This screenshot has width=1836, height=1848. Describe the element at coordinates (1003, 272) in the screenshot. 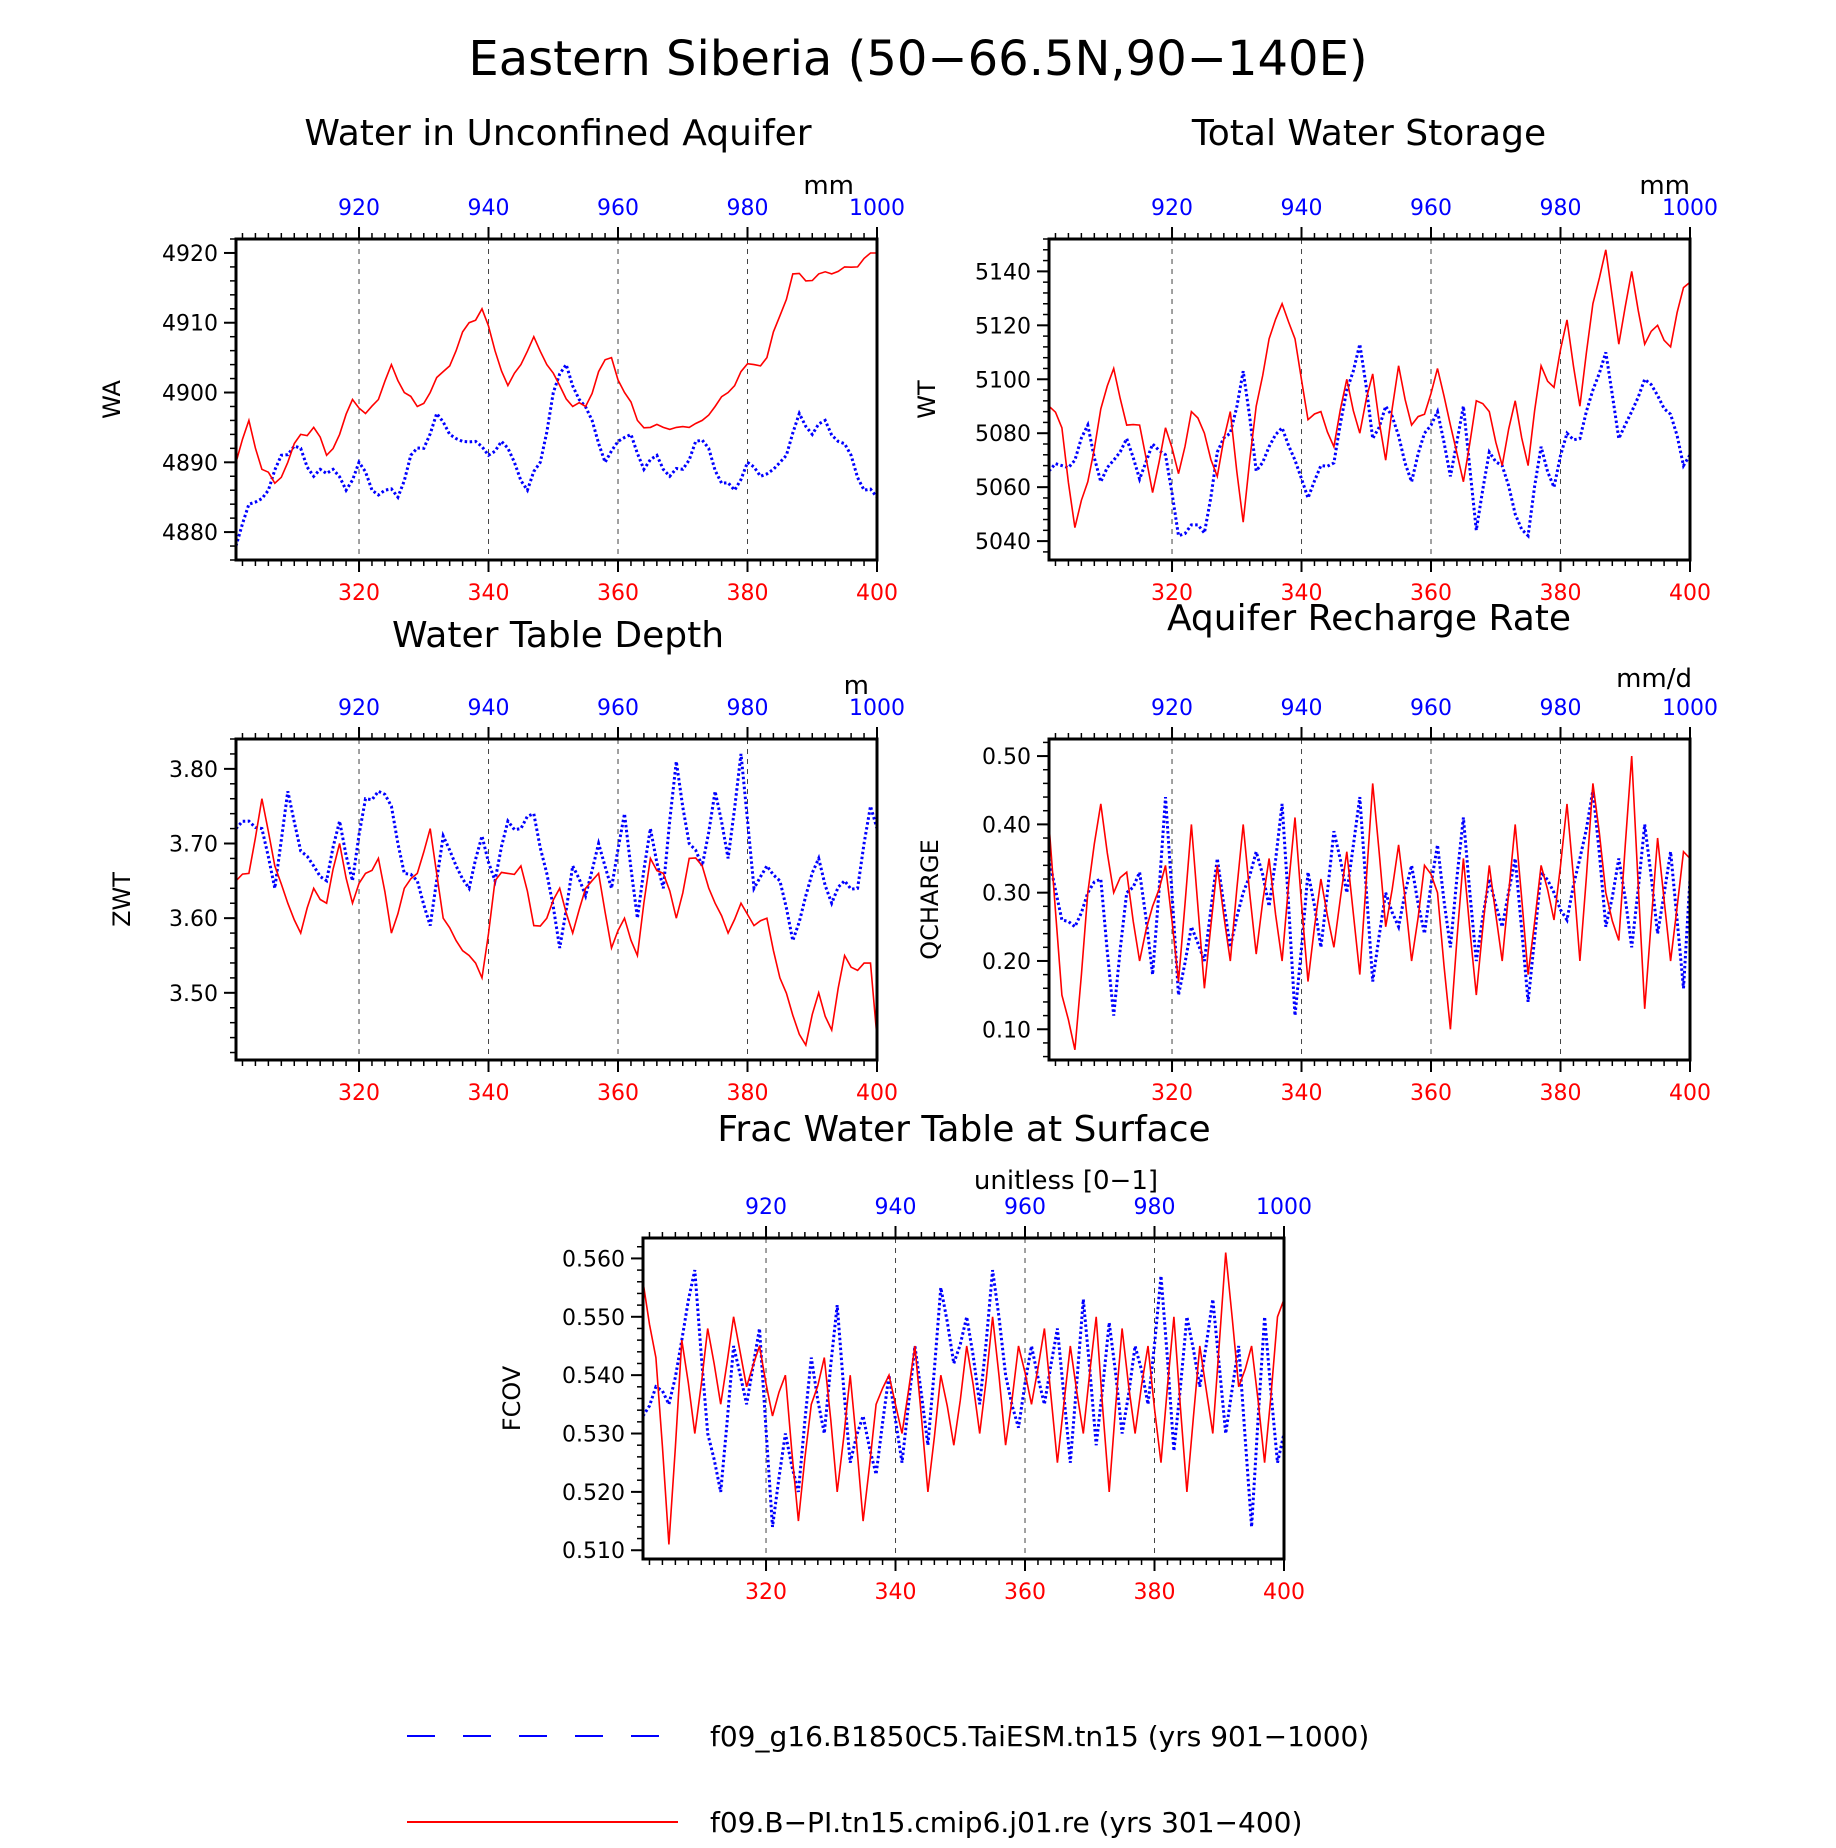

I see `y-tick-label: 5140` at that location.